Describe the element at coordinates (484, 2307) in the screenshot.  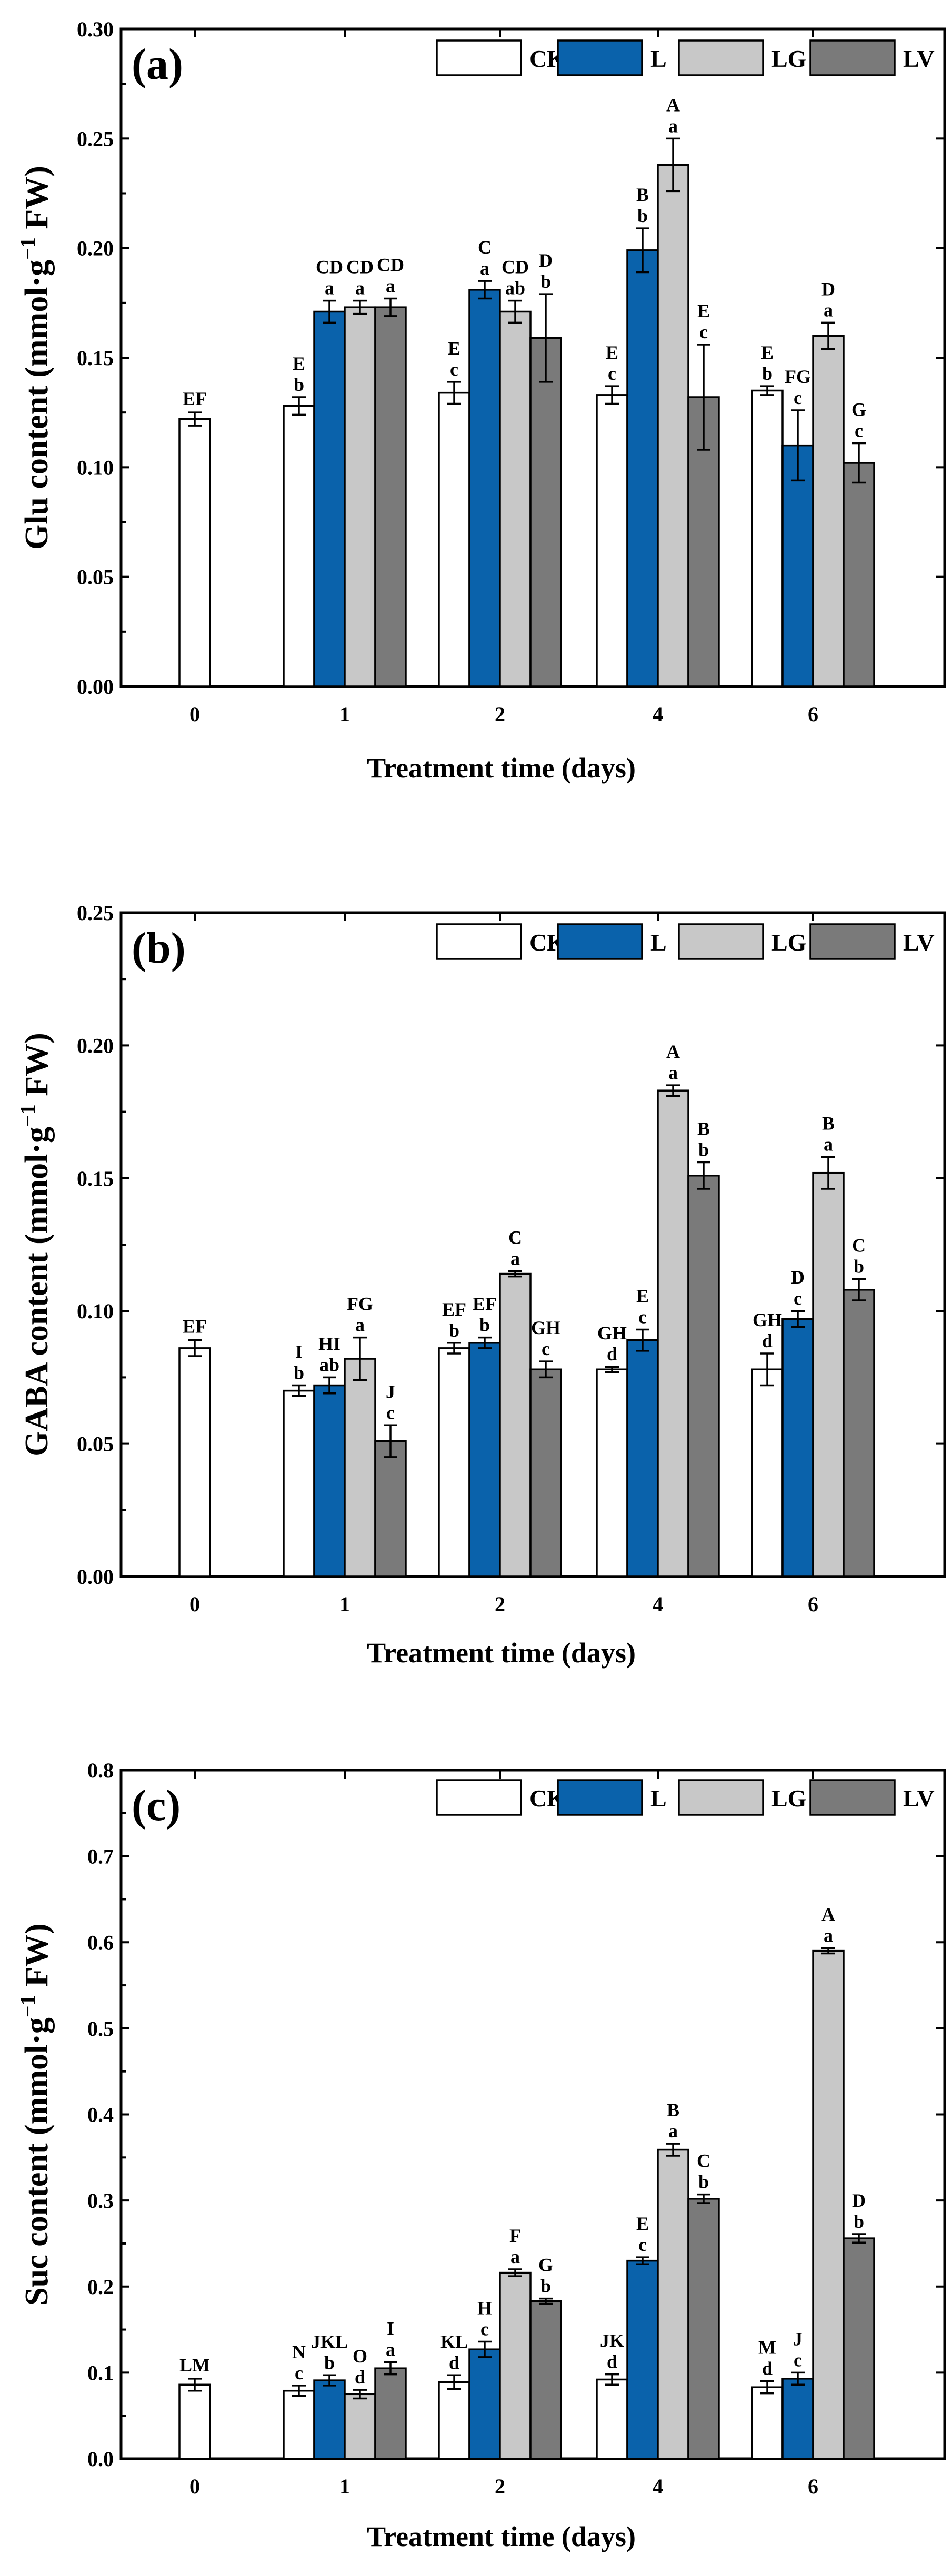
I see `letter-upper: H` at that location.